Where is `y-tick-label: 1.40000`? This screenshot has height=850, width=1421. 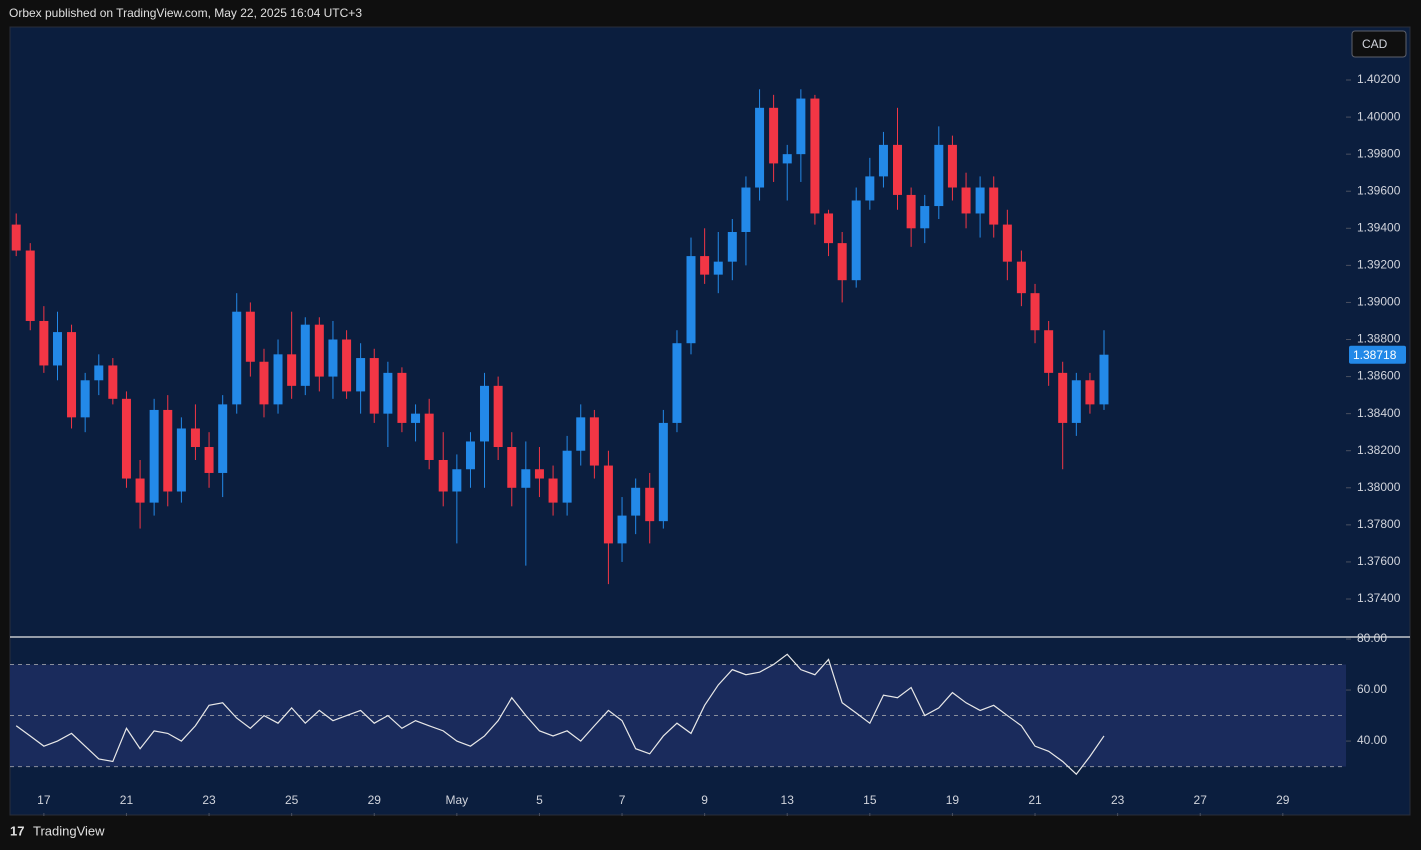
y-tick-label: 1.40000 is located at coordinates (1379, 116).